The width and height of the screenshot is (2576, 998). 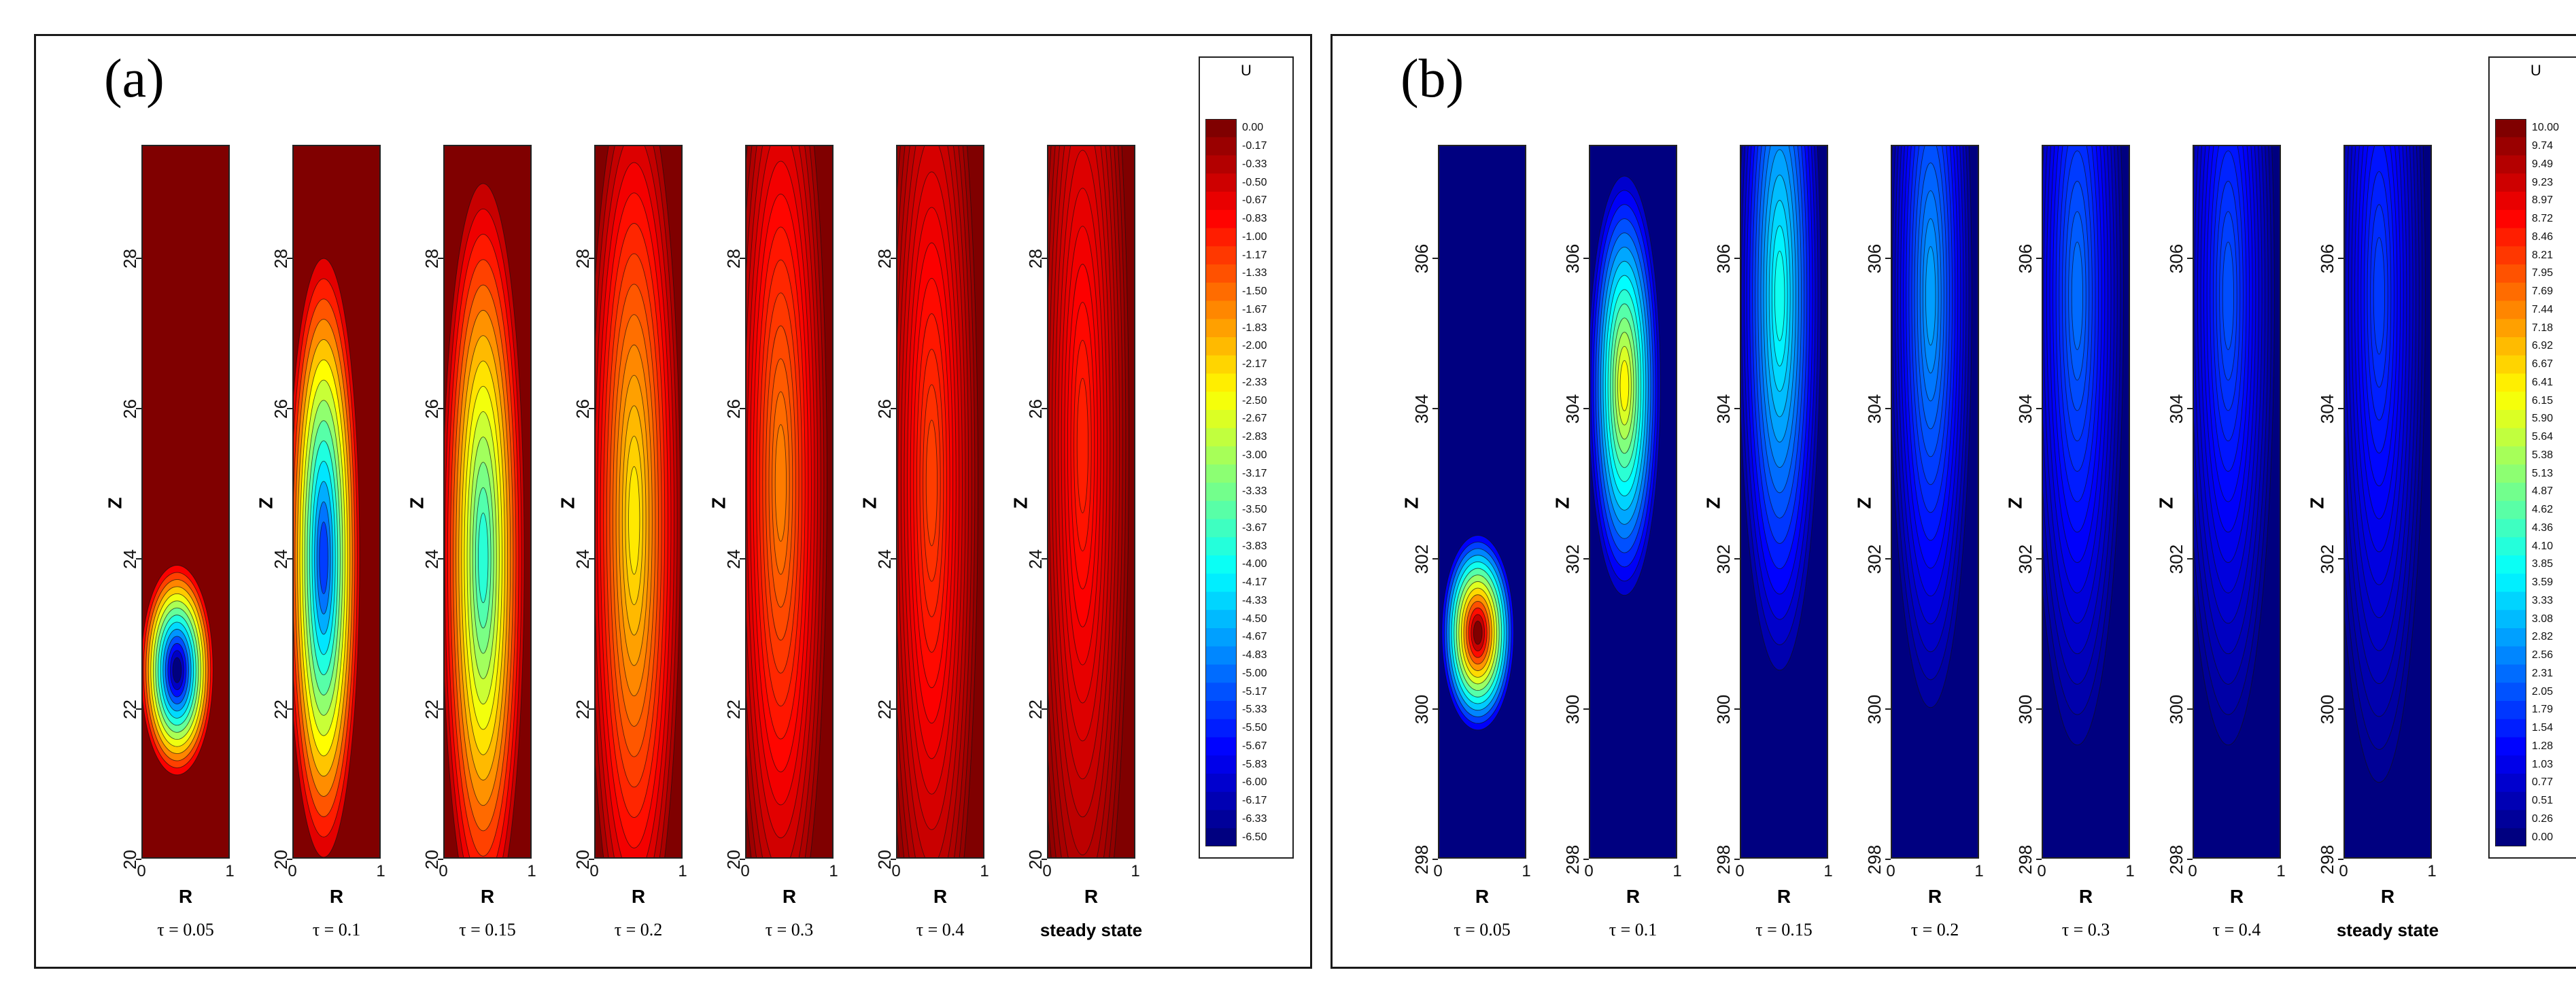 I want to click on colorbar-tick-label: -1.83, so click(x=1254, y=328).